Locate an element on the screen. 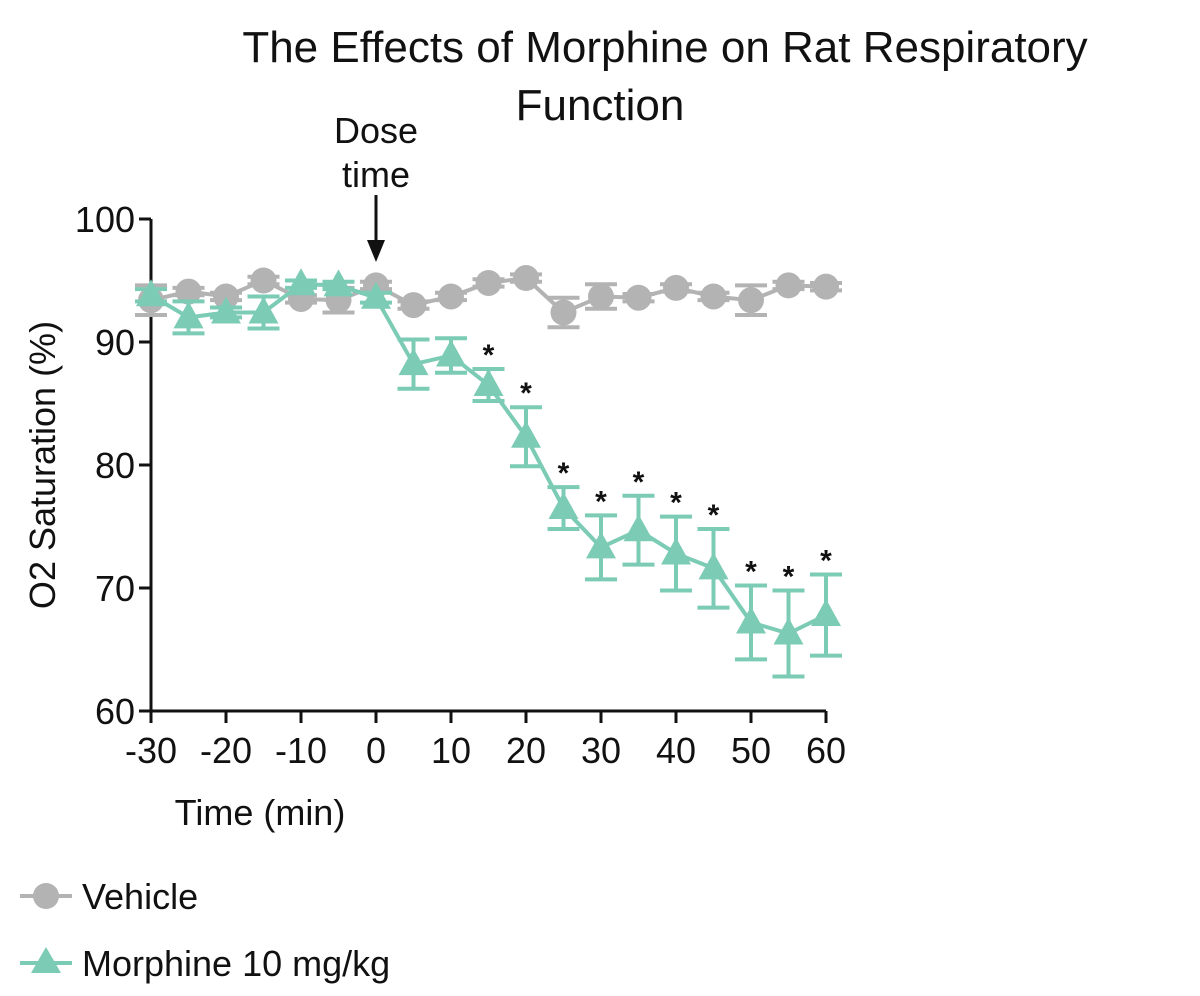  dose-annotation-line-1: Dose is located at coordinates (376, 130).